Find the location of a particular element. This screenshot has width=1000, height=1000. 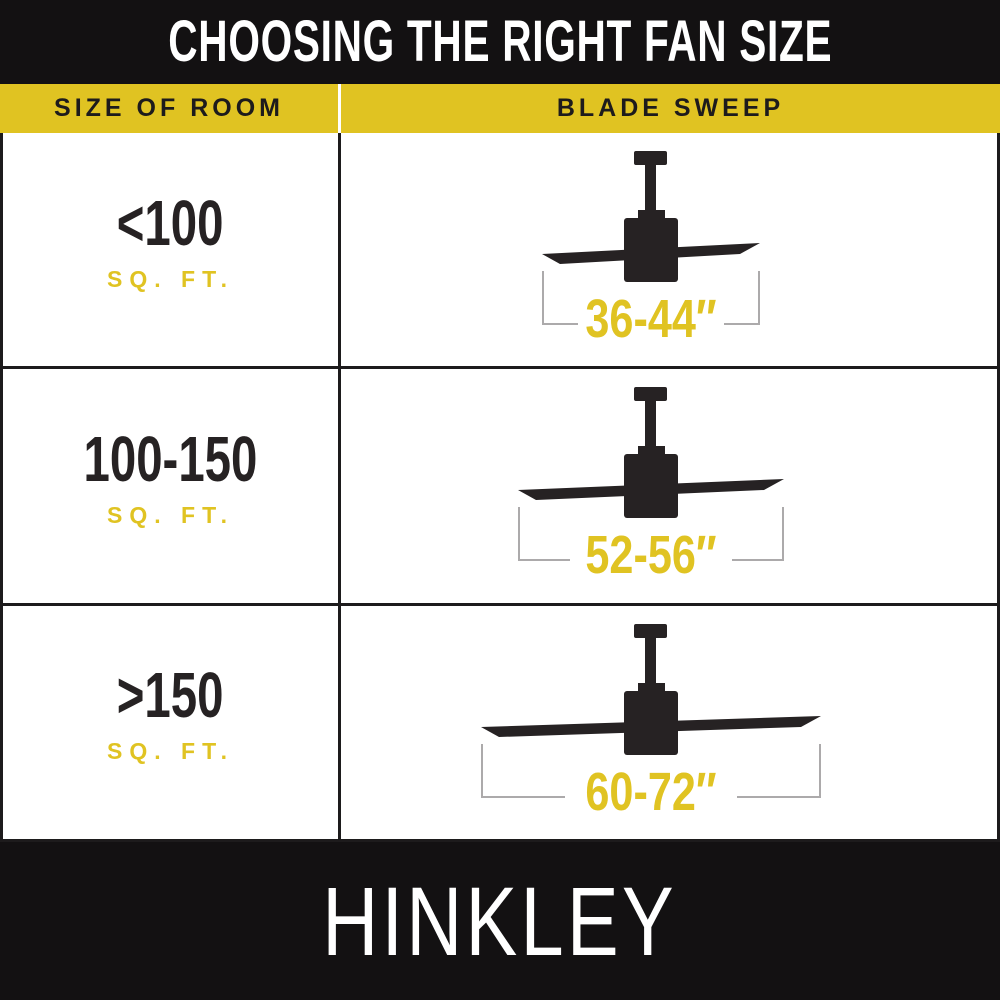

fan-figure: 52-56″ is located at coordinates (651, 494).